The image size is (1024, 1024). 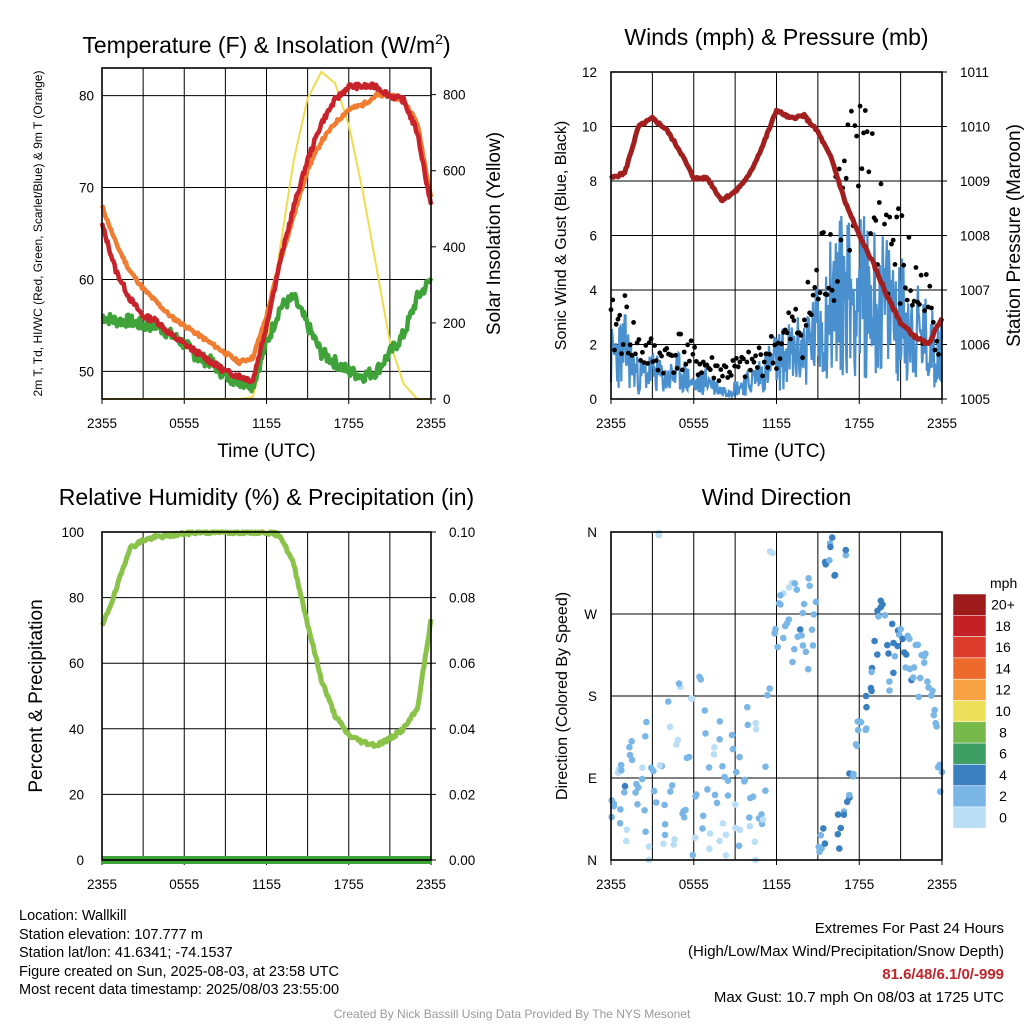 What do you see at coordinates (592, 696) in the screenshot?
I see `y-tick-label-left: S` at bounding box center [592, 696].